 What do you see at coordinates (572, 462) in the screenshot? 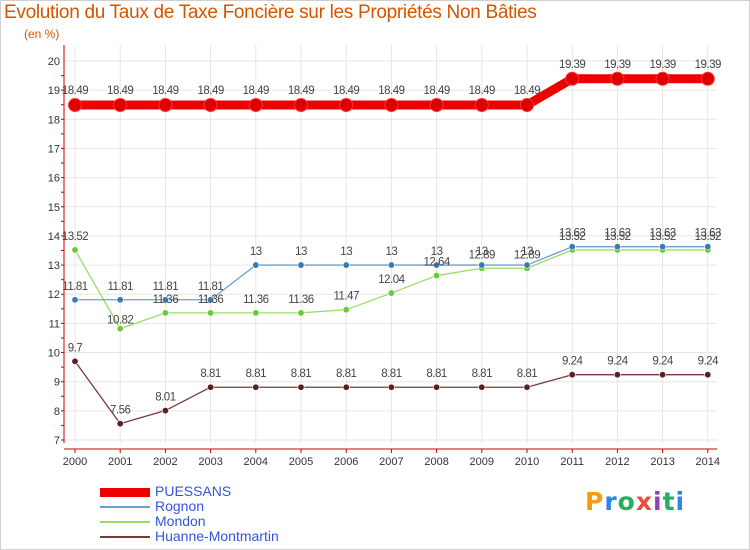
I see `x-tick-label: 2011` at bounding box center [572, 462].